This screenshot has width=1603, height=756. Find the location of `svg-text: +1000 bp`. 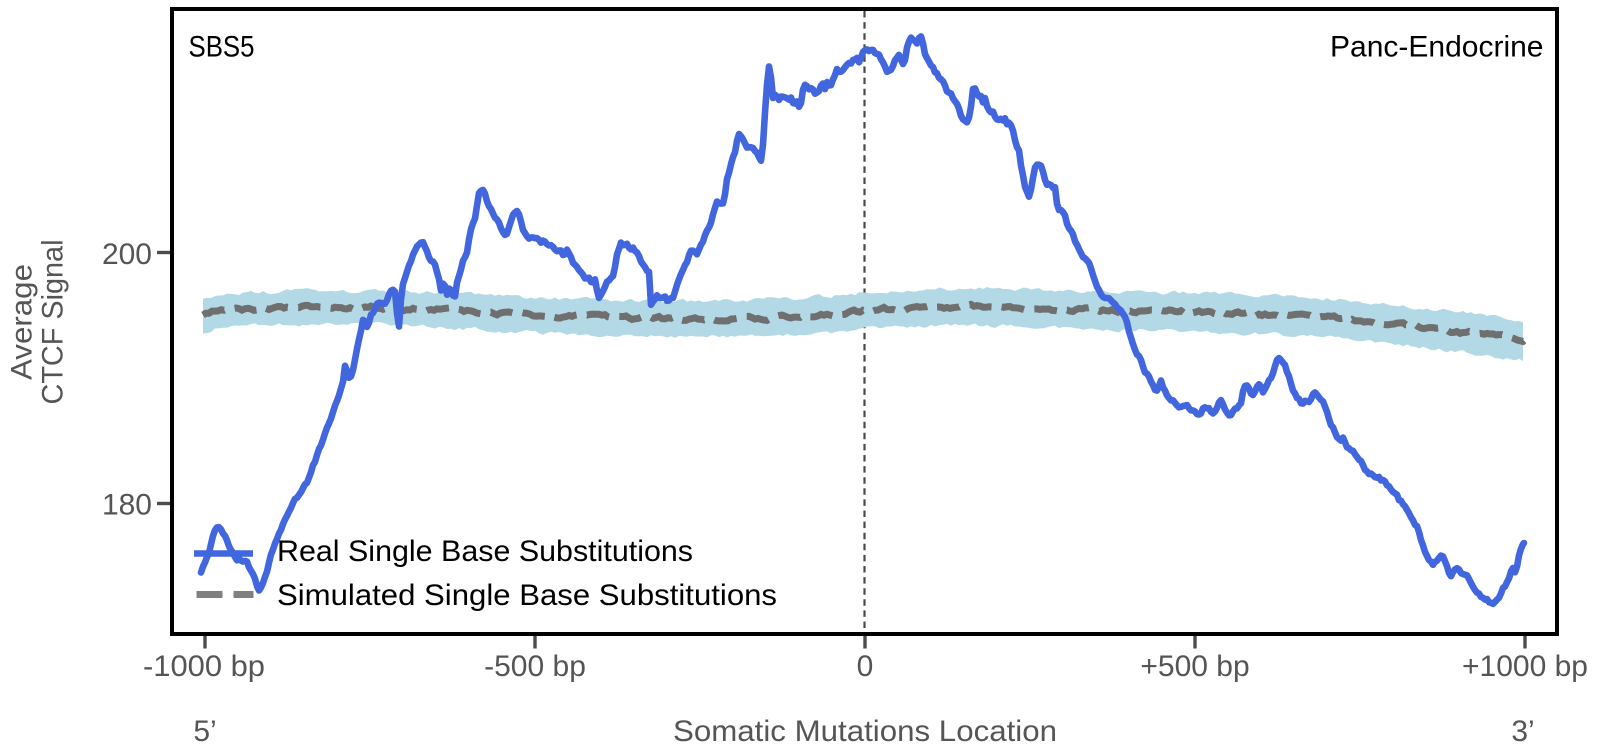

svg-text: +1000 bp is located at coordinates (1525, 666).